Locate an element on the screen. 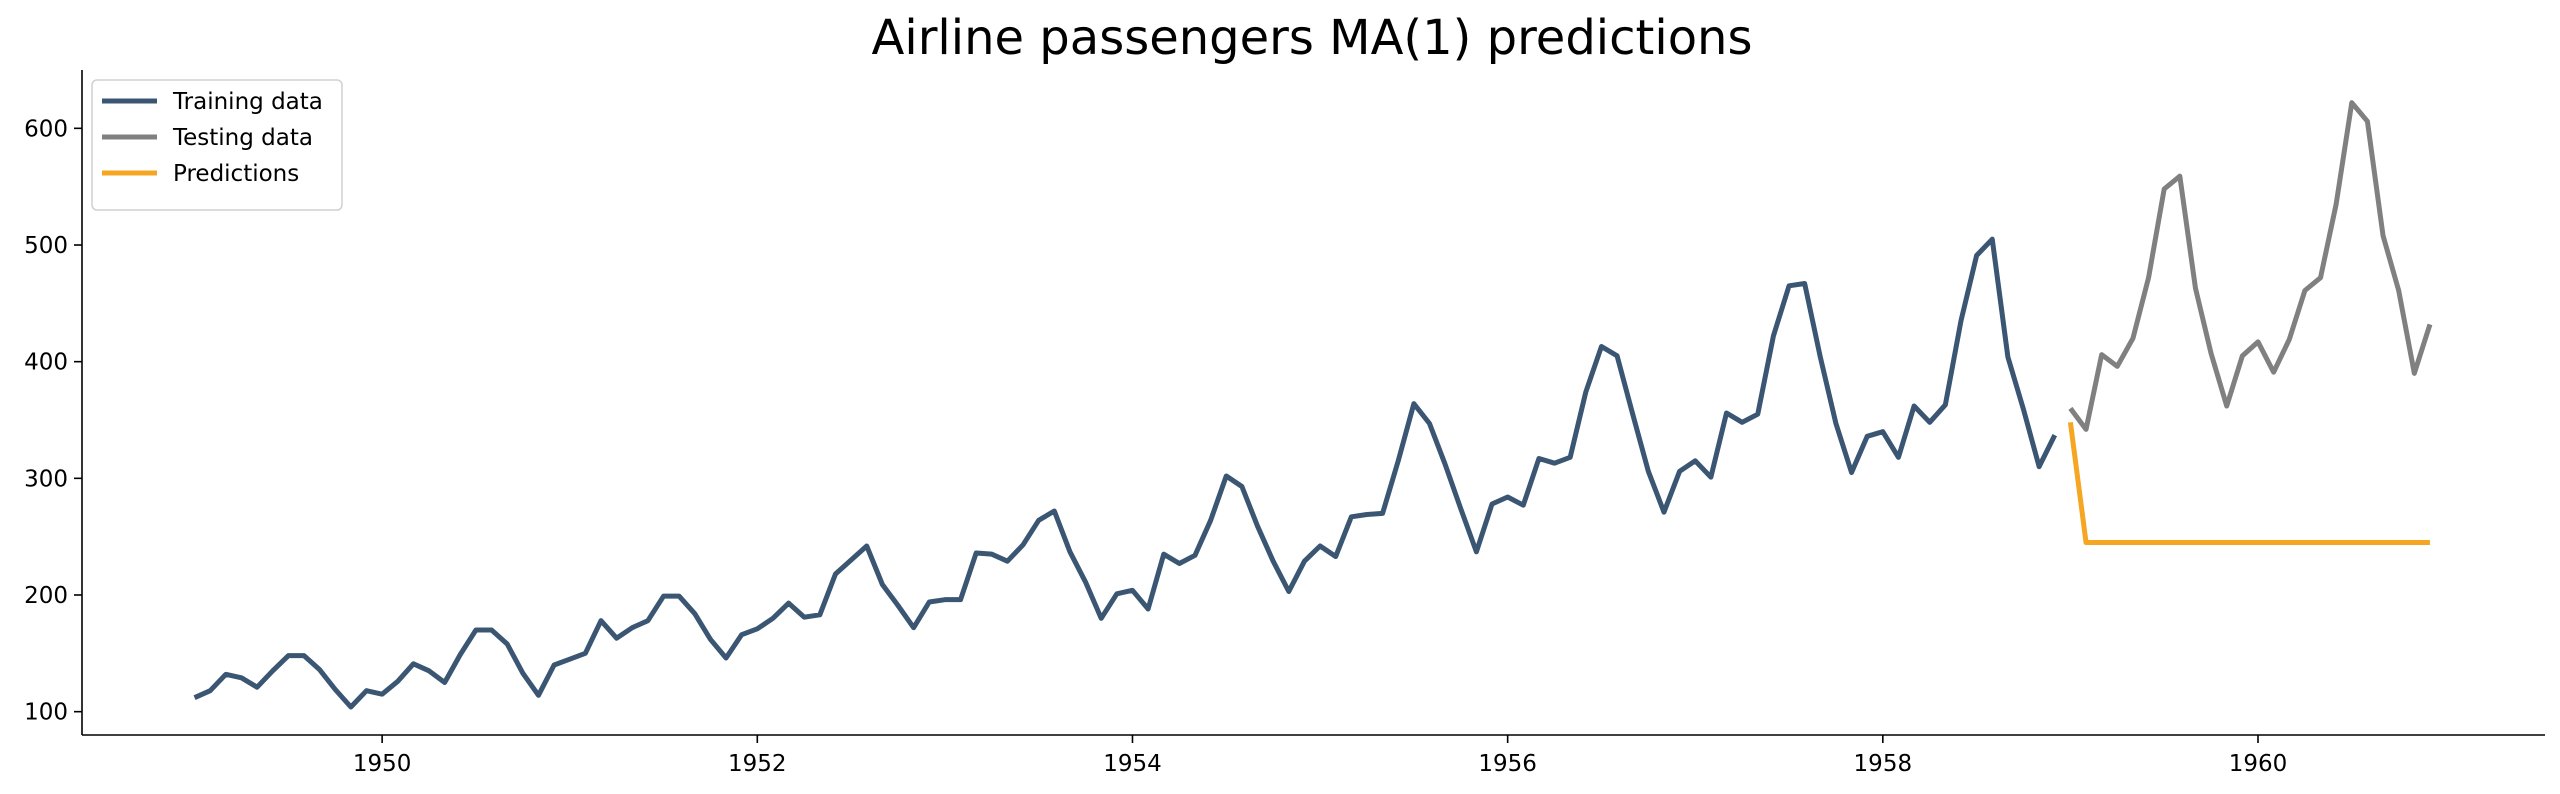 The width and height of the screenshot is (2560, 794). y-tick-label: 500 is located at coordinates (46, 246).